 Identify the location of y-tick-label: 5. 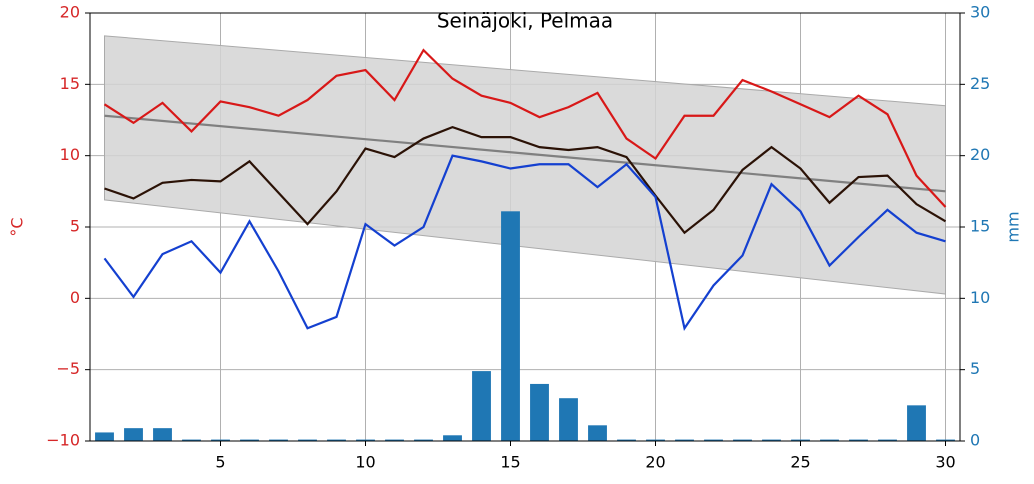
(75, 226).